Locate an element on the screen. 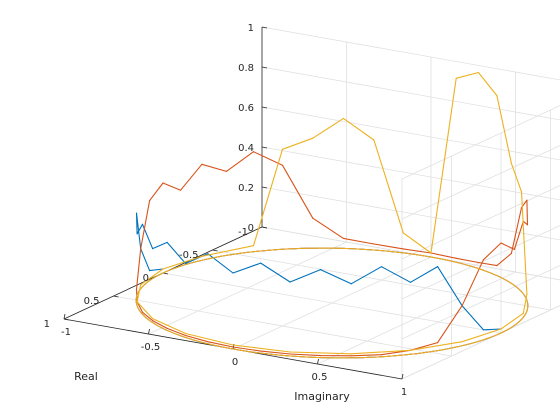 This screenshot has width=560, height=420. x-tick-label-4: 1 is located at coordinates (404, 392).